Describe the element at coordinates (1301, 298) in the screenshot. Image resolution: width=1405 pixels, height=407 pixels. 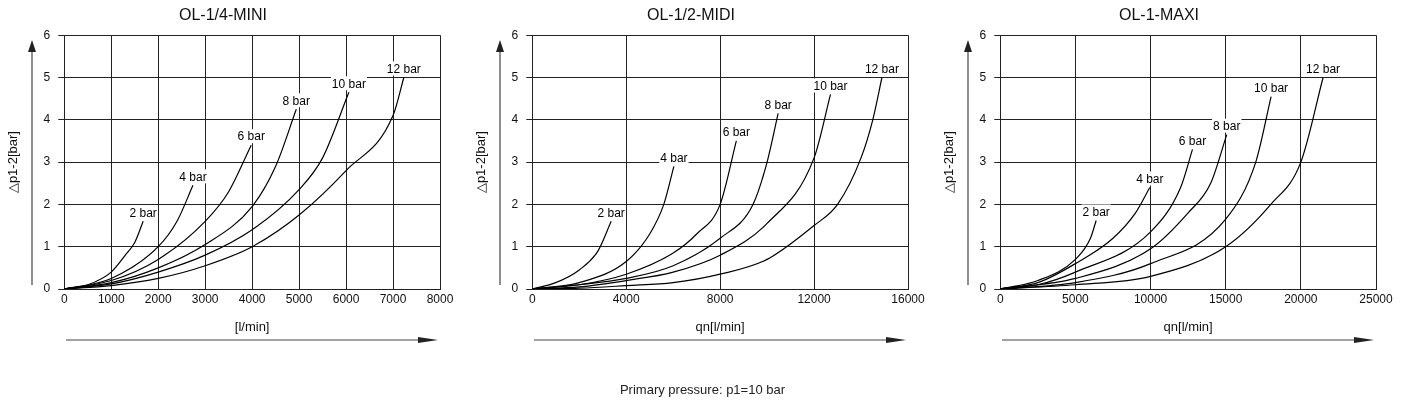
I see `x-tick-label: 20000` at that location.